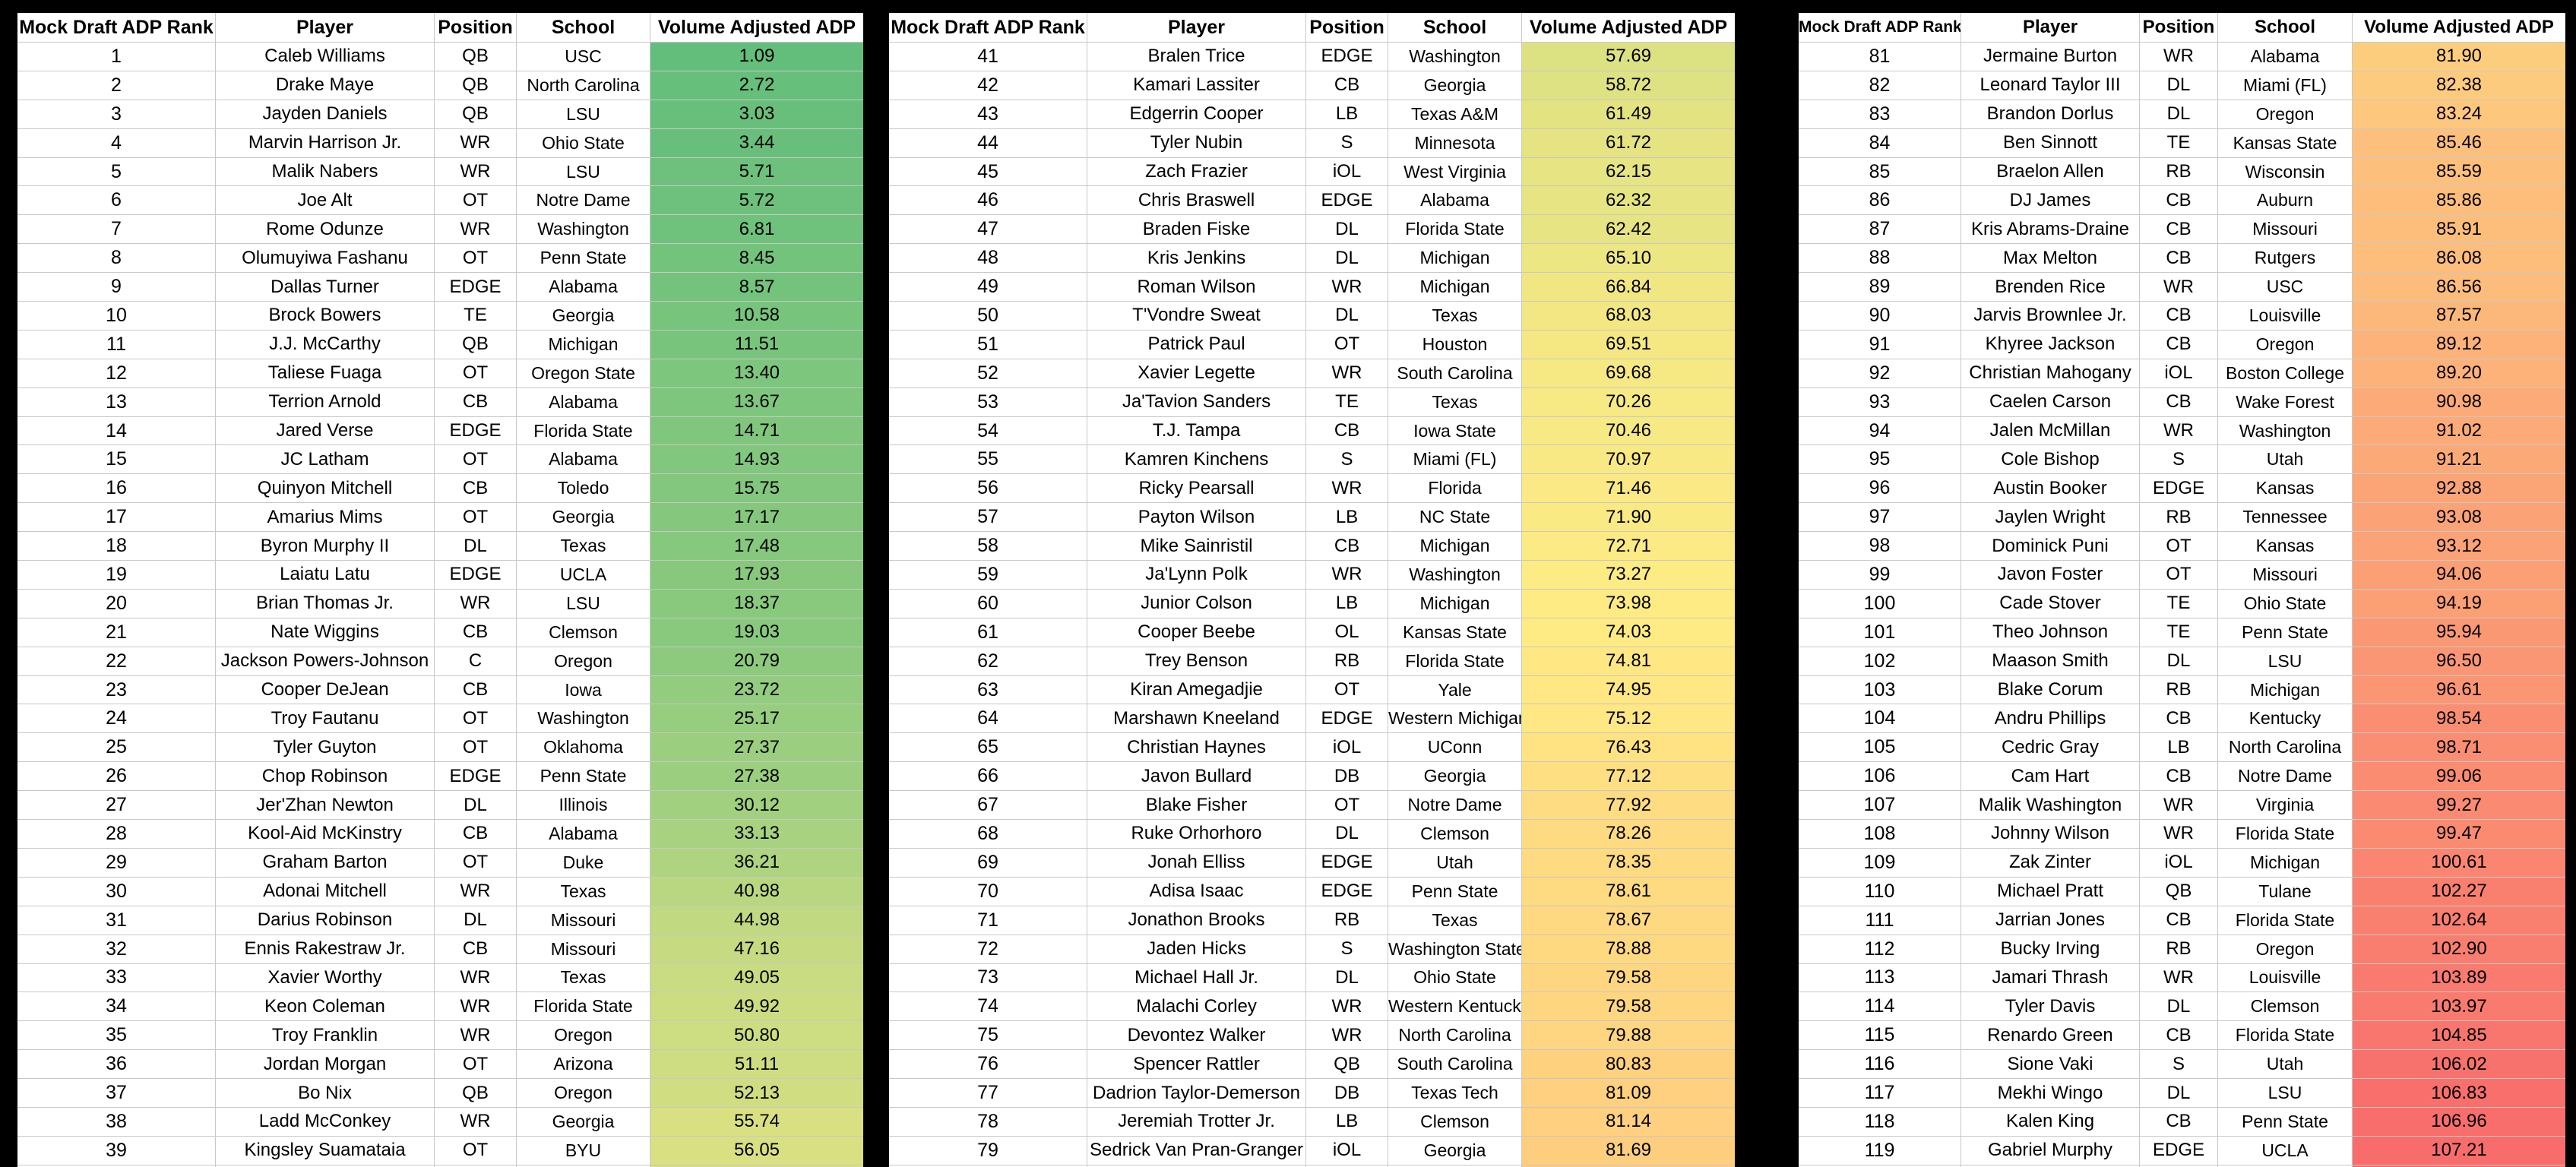  What do you see at coordinates (2050, 690) in the screenshot?
I see `player-cell: Blake Corum` at bounding box center [2050, 690].